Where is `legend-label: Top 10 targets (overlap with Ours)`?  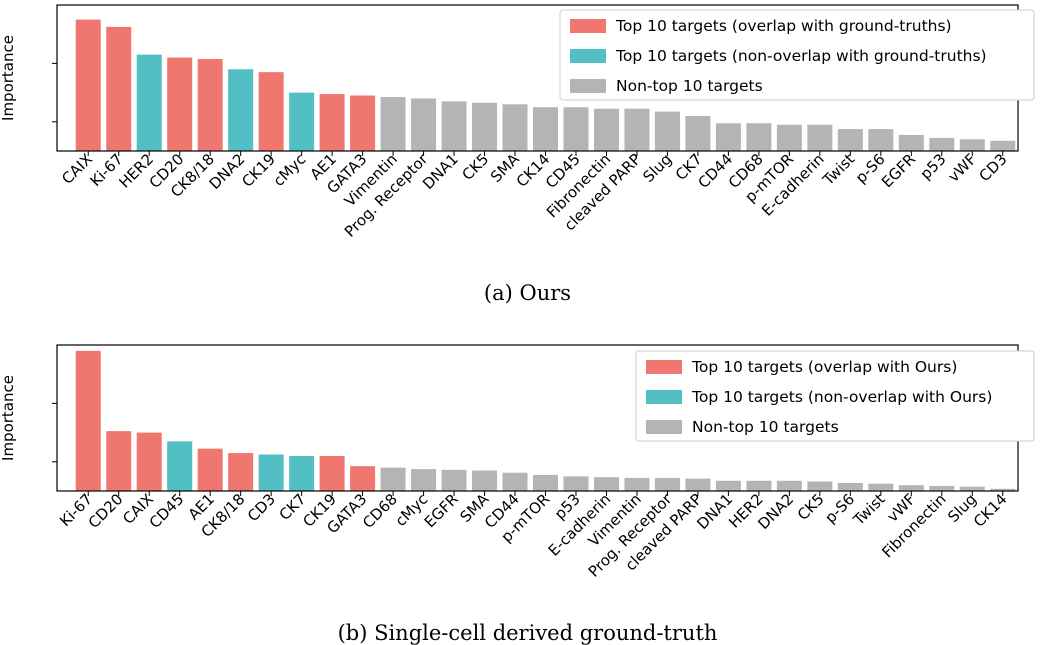 legend-label: Top 10 targets (overlap with Ours) is located at coordinates (824, 367).